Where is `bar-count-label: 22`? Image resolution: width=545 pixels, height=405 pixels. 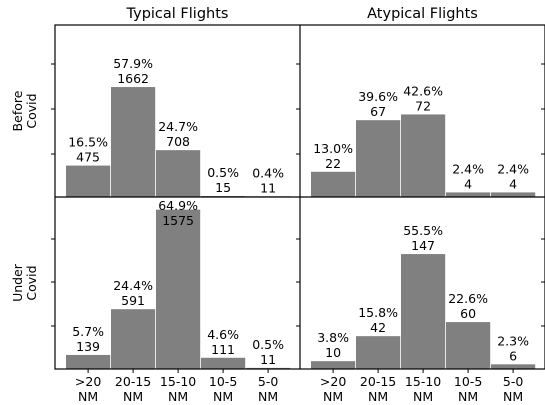
bar-count-label: 22 is located at coordinates (333, 163).